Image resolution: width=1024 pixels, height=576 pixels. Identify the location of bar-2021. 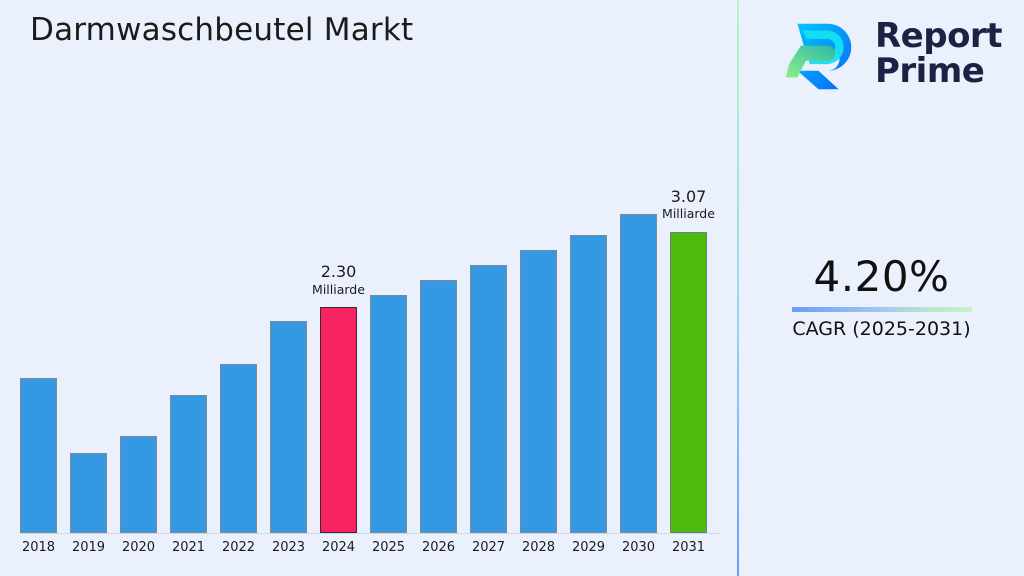
(188, 463).